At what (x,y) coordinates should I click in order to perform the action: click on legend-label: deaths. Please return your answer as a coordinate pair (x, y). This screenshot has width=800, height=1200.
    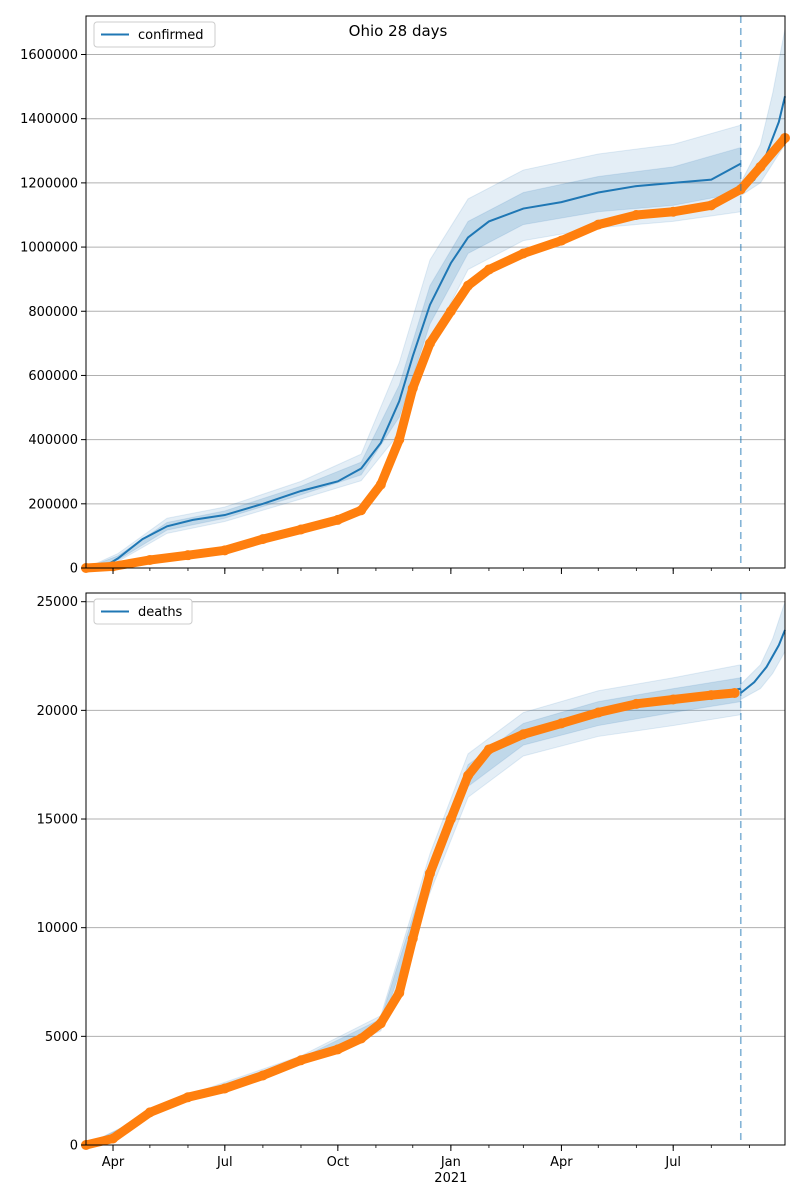
    Looking at the image, I should click on (160, 612).